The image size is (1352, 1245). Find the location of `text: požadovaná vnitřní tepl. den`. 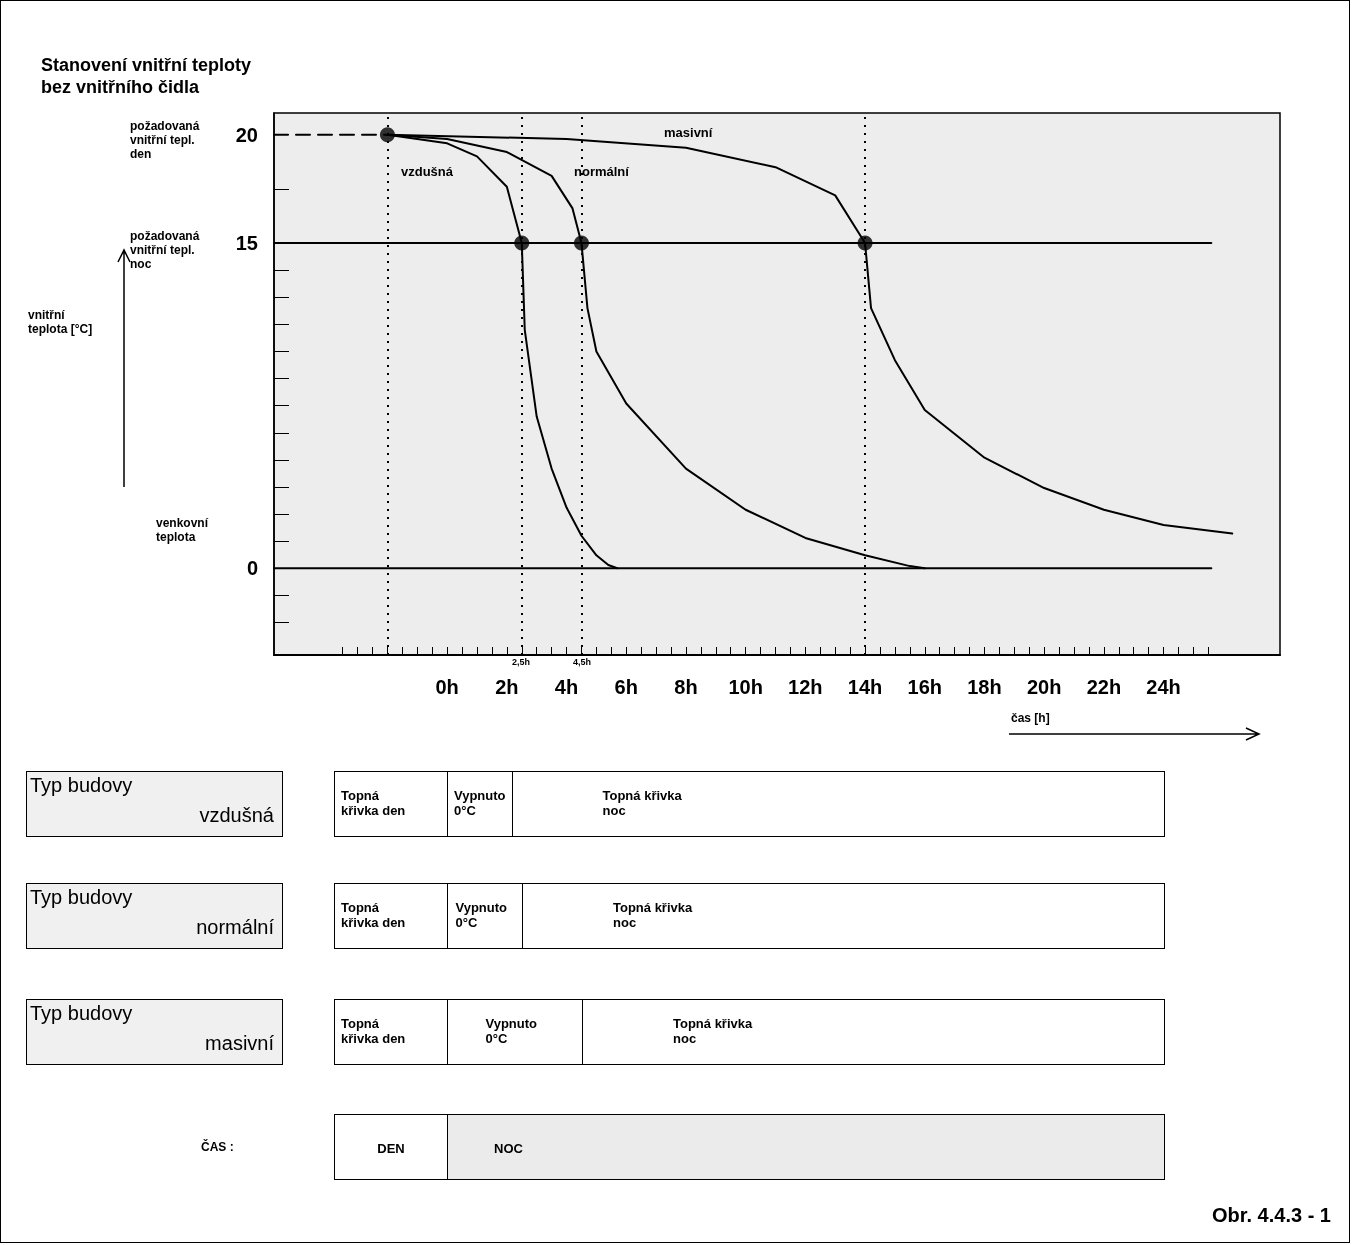

text: požadovaná vnitřní tepl. den is located at coordinates (165, 140).